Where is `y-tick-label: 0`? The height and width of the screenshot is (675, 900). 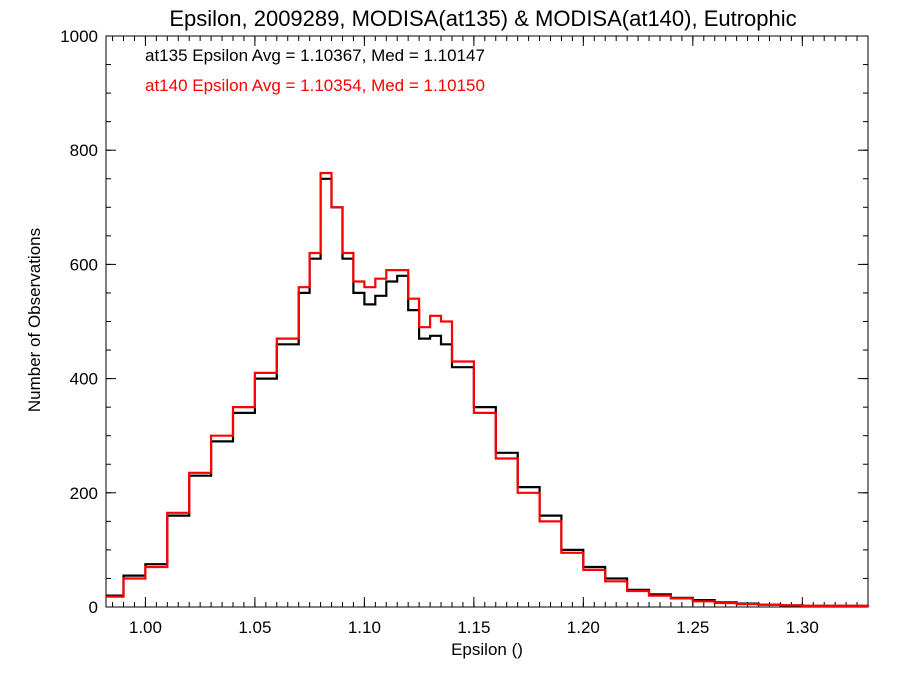
y-tick-label: 0 is located at coordinates (93, 607).